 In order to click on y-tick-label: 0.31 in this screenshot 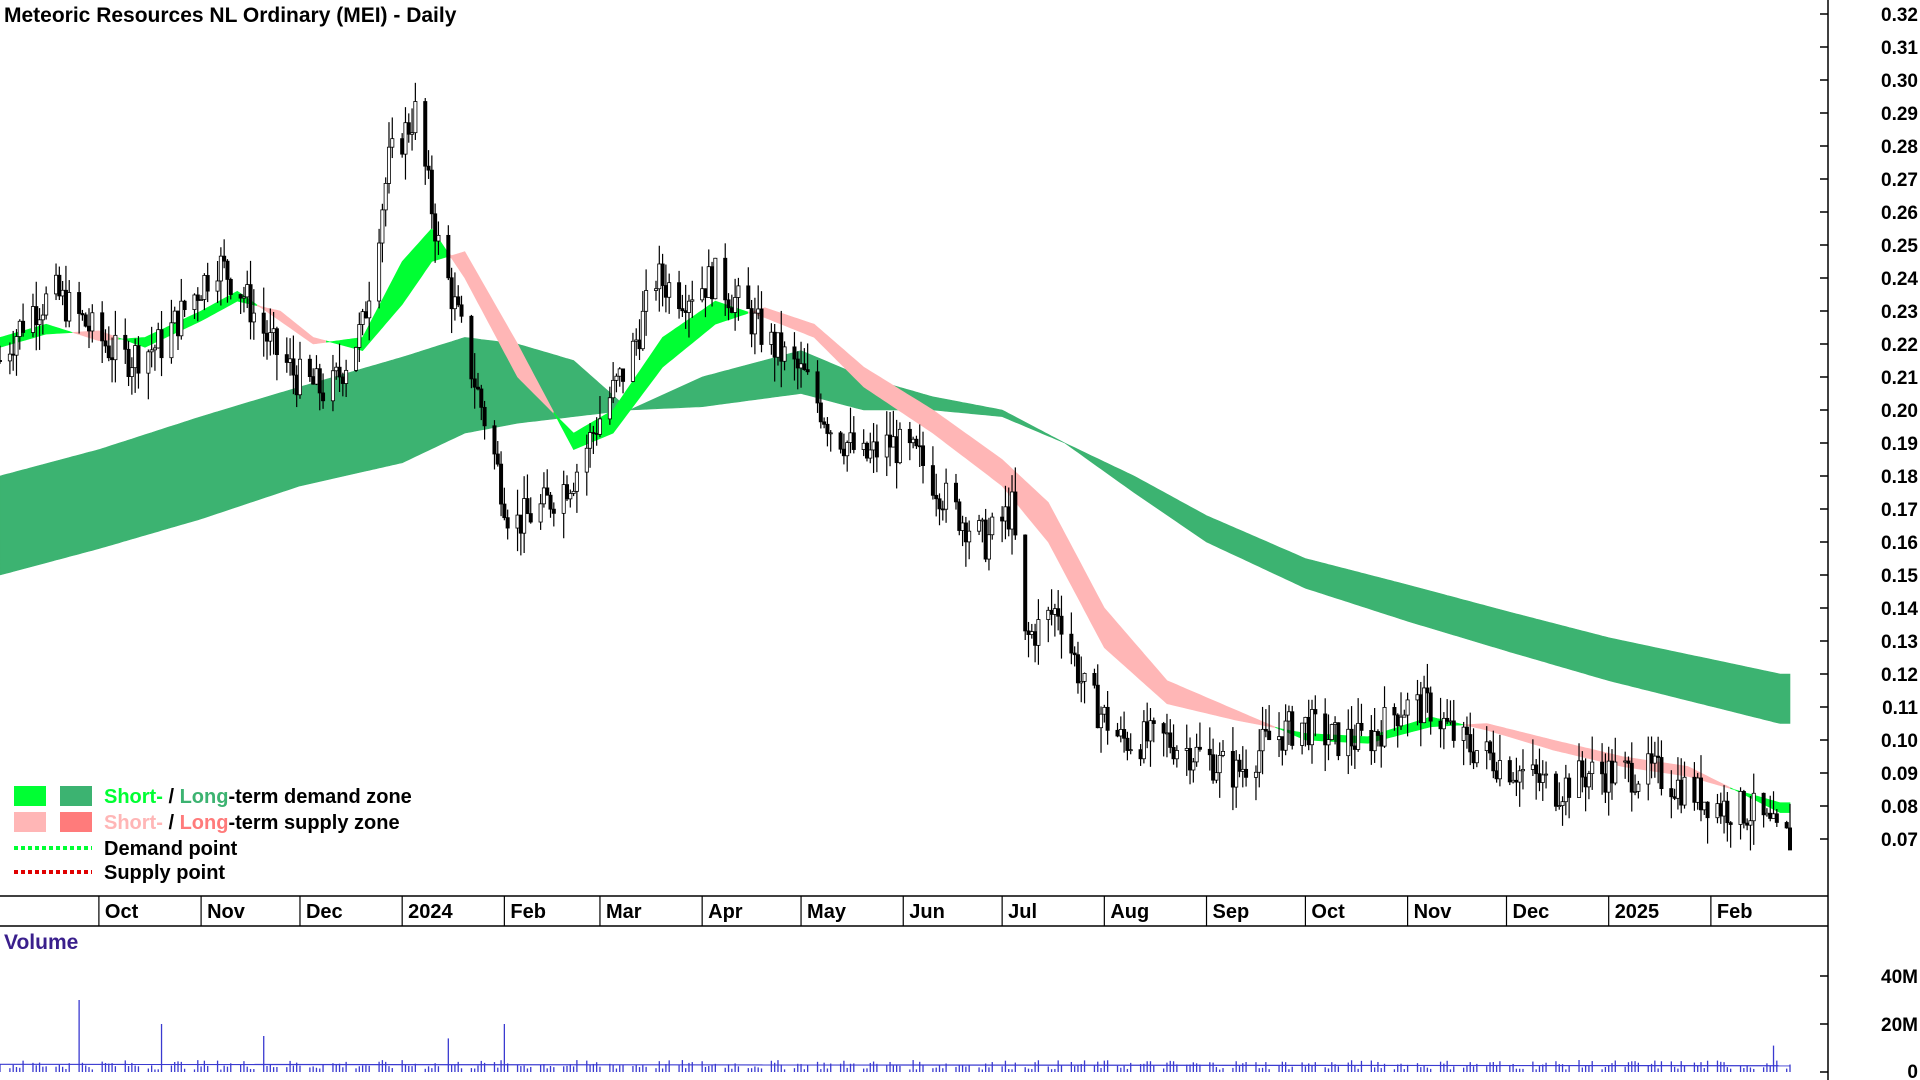, I will do `click(1899, 48)`.